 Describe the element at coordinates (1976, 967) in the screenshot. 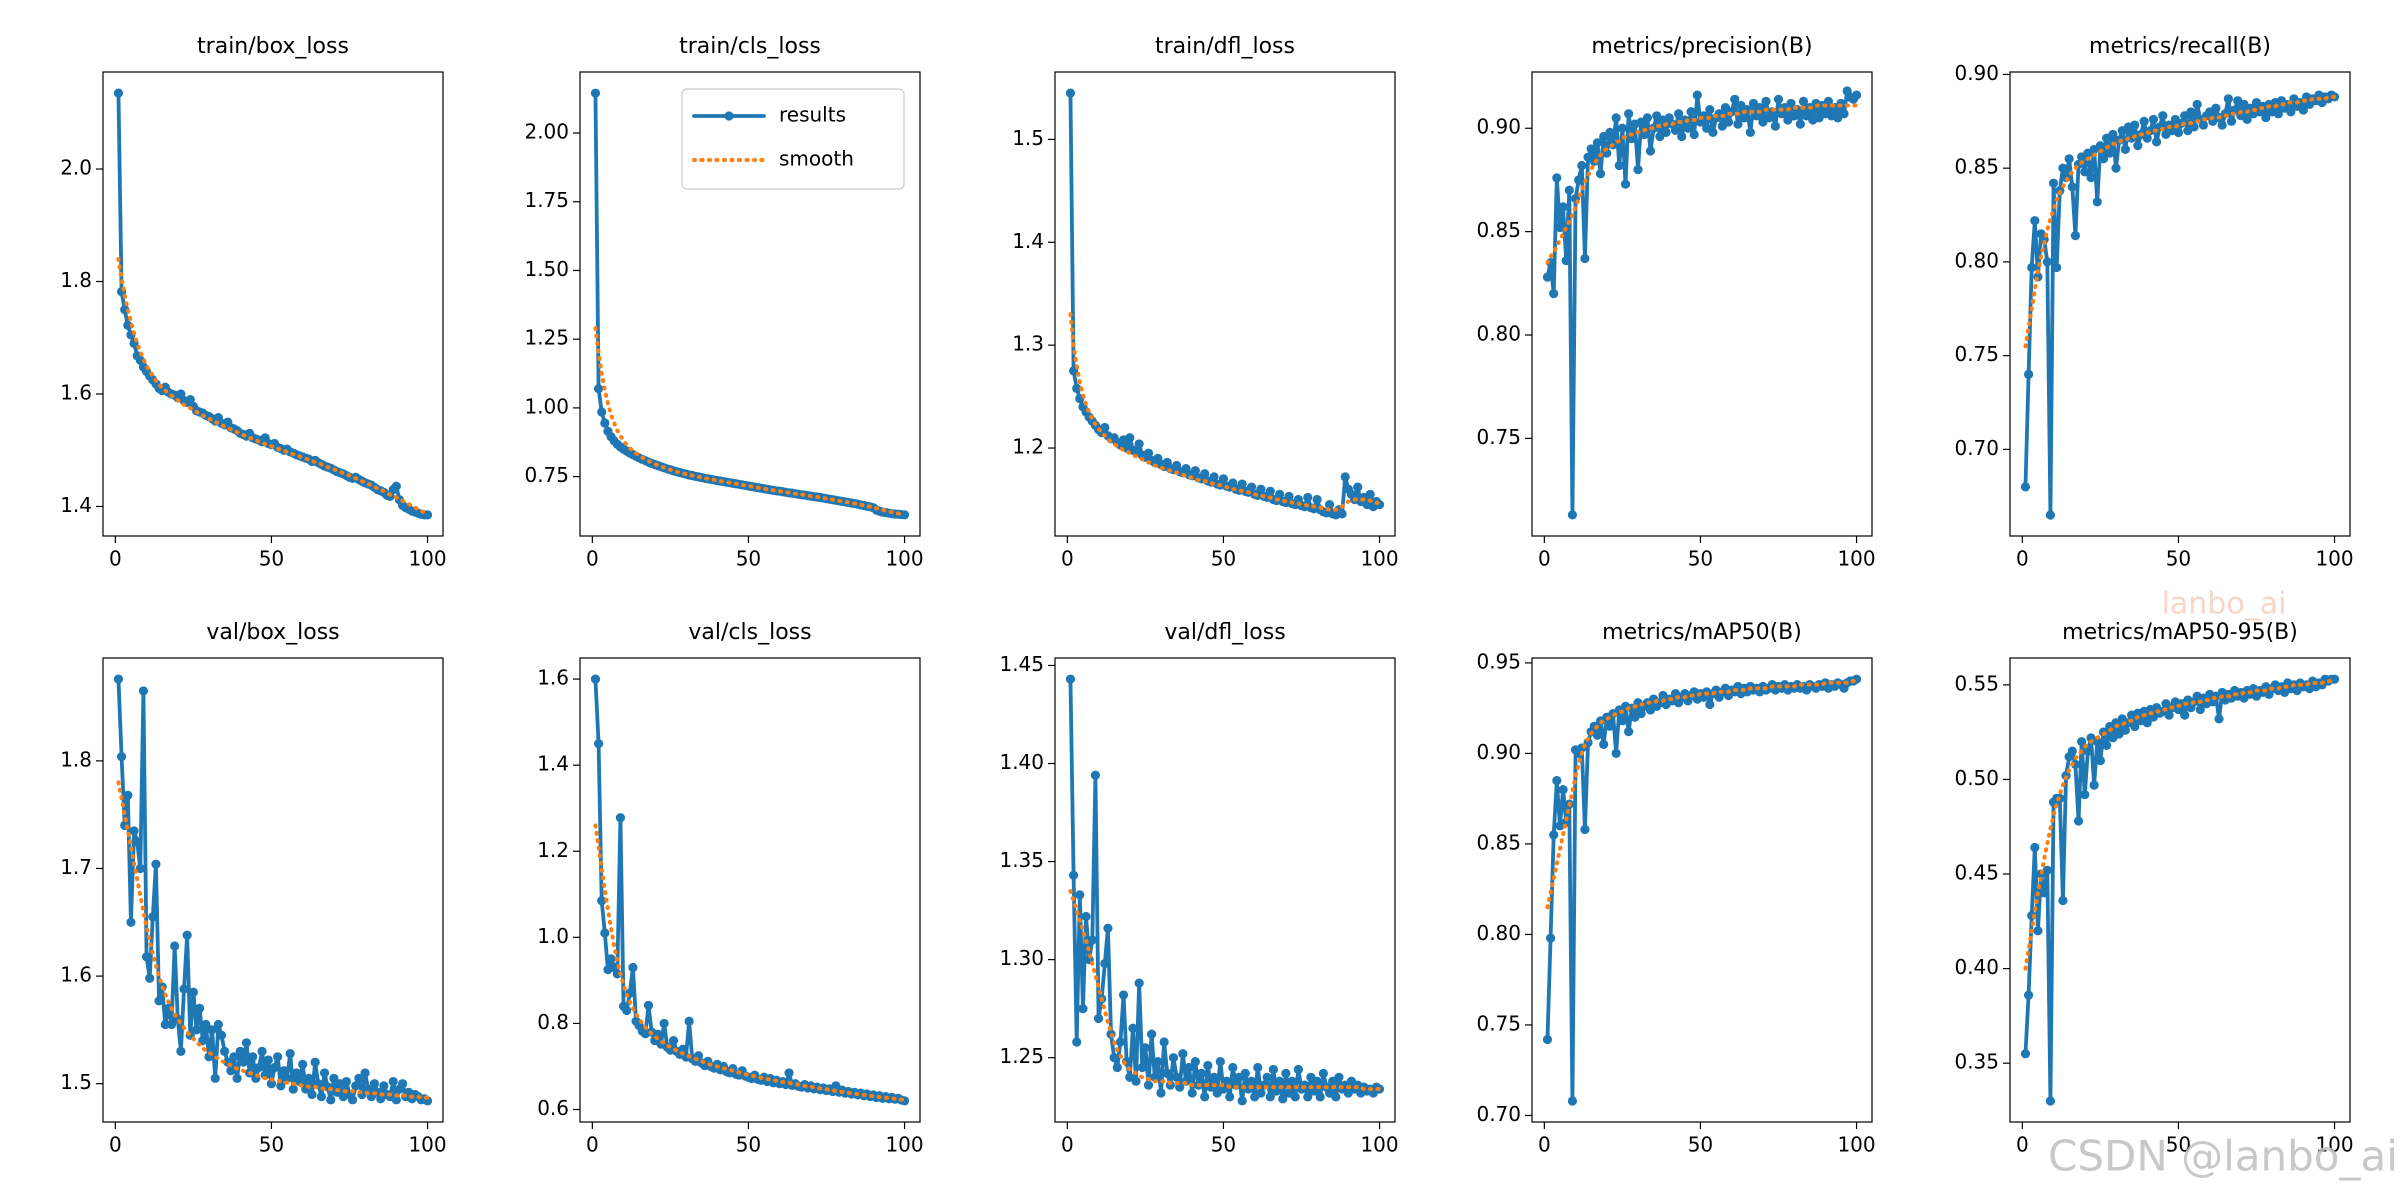

I see `y-tick-label: 0.40` at that location.